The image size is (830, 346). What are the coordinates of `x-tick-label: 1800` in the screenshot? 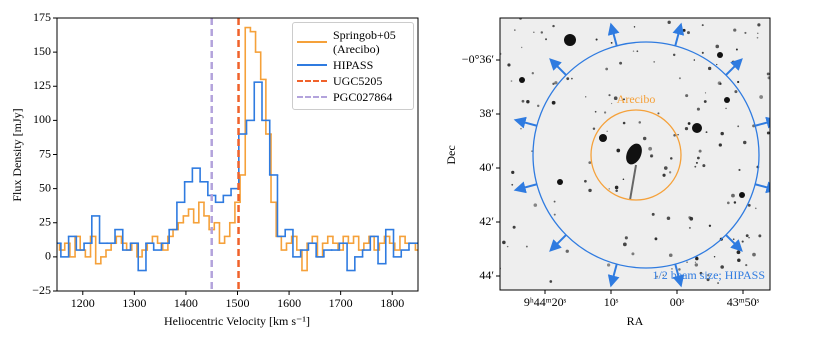 It's located at (392, 303).